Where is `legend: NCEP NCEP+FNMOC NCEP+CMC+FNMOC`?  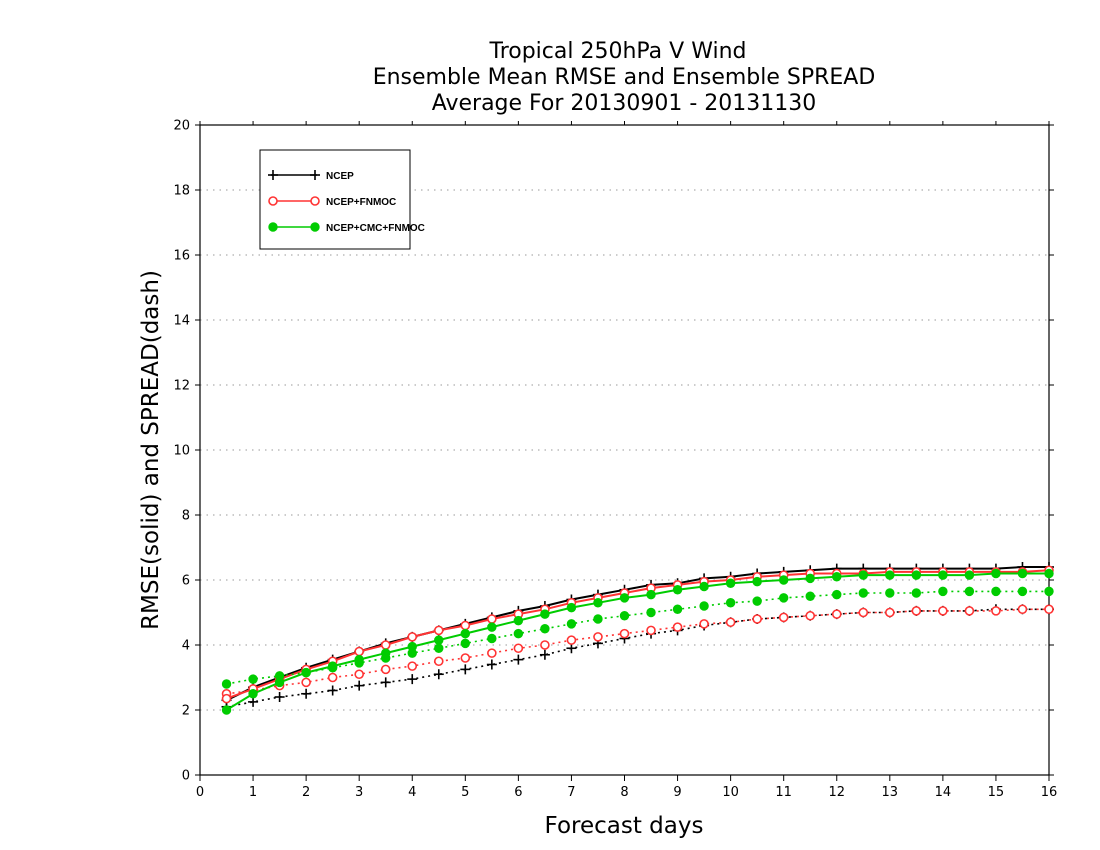 legend: NCEP NCEP+FNMOC NCEP+CMC+FNMOC is located at coordinates (342, 199).